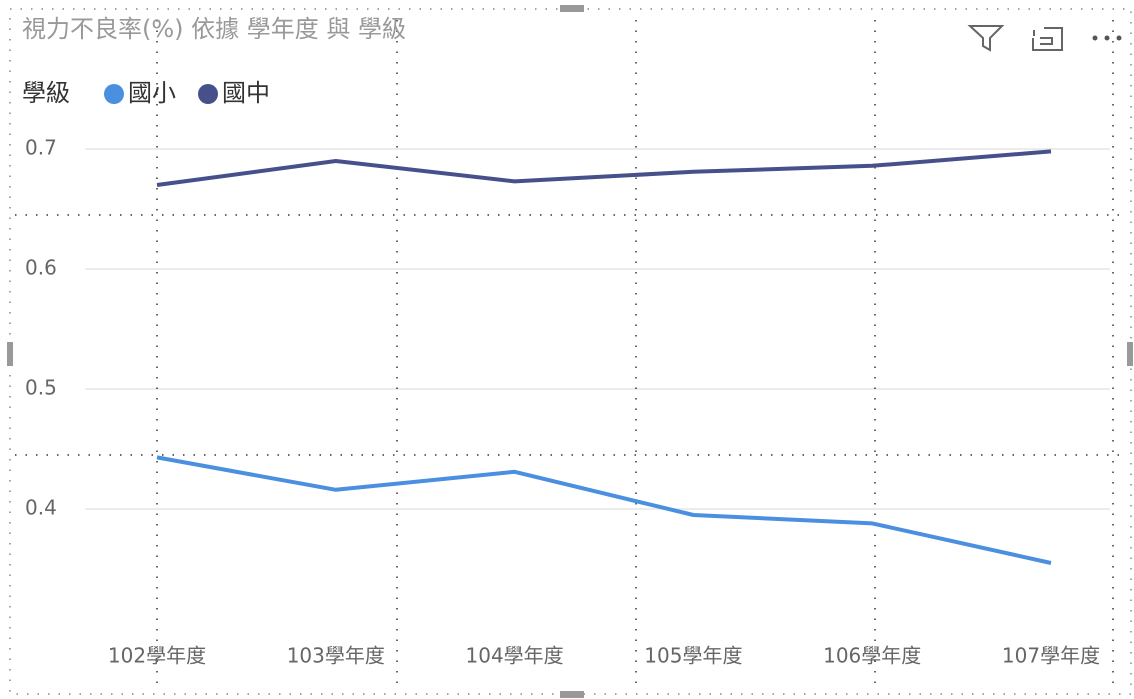 The height and width of the screenshot is (699, 1134). What do you see at coordinates (246, 93) in the screenshot?
I see `legend-label: 國中` at bounding box center [246, 93].